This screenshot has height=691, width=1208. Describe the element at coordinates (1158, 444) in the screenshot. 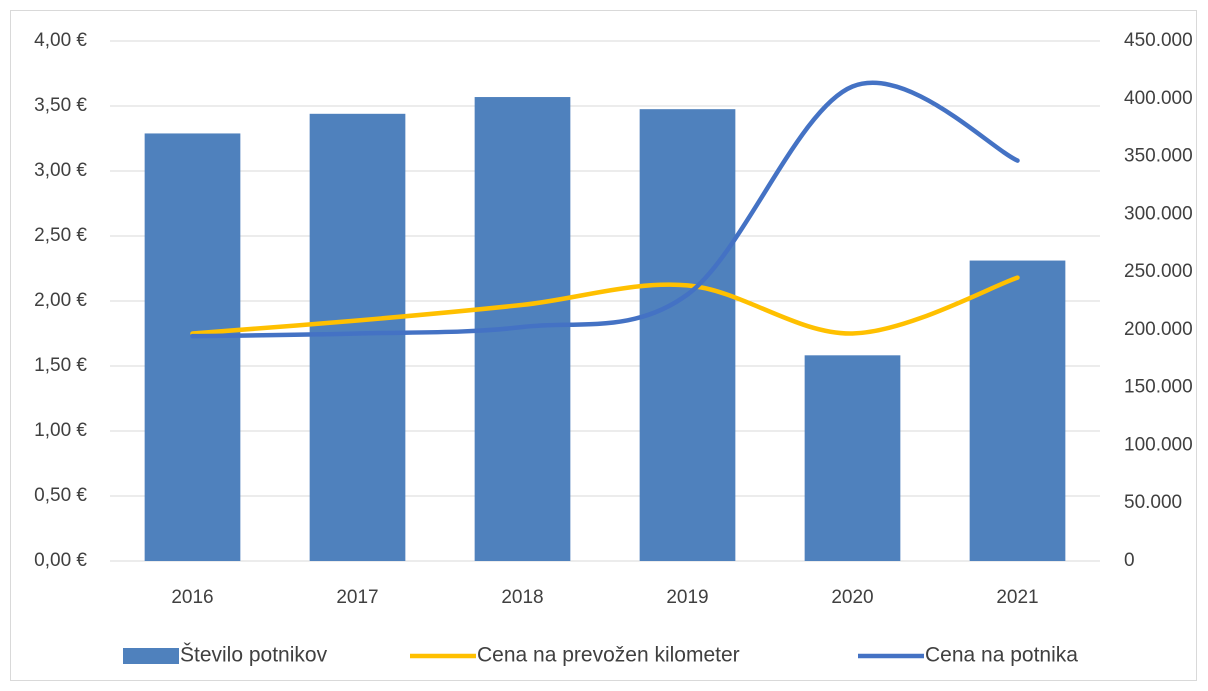

I see `y2-tick-label: 100.000` at that location.